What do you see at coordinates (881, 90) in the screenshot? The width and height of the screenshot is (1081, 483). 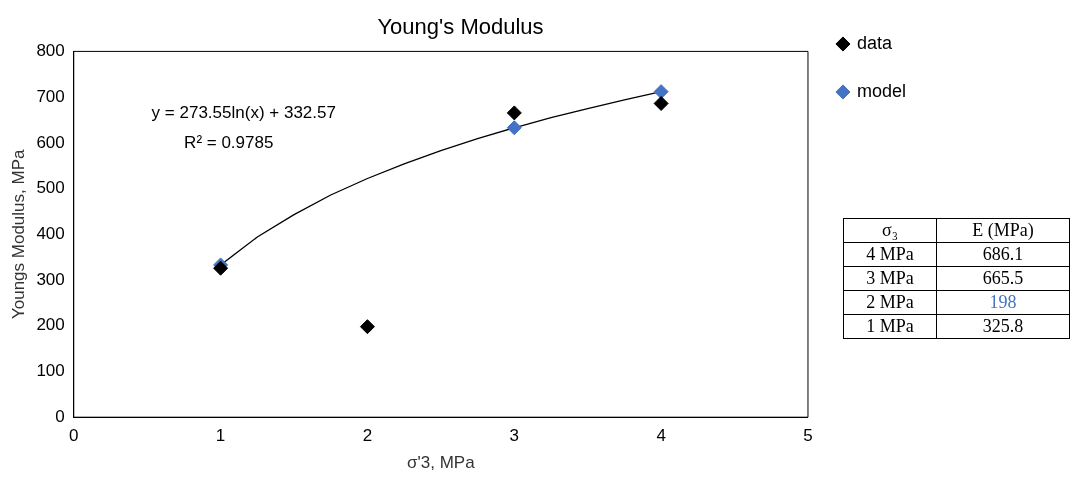 I see `legend-label: model` at bounding box center [881, 90].